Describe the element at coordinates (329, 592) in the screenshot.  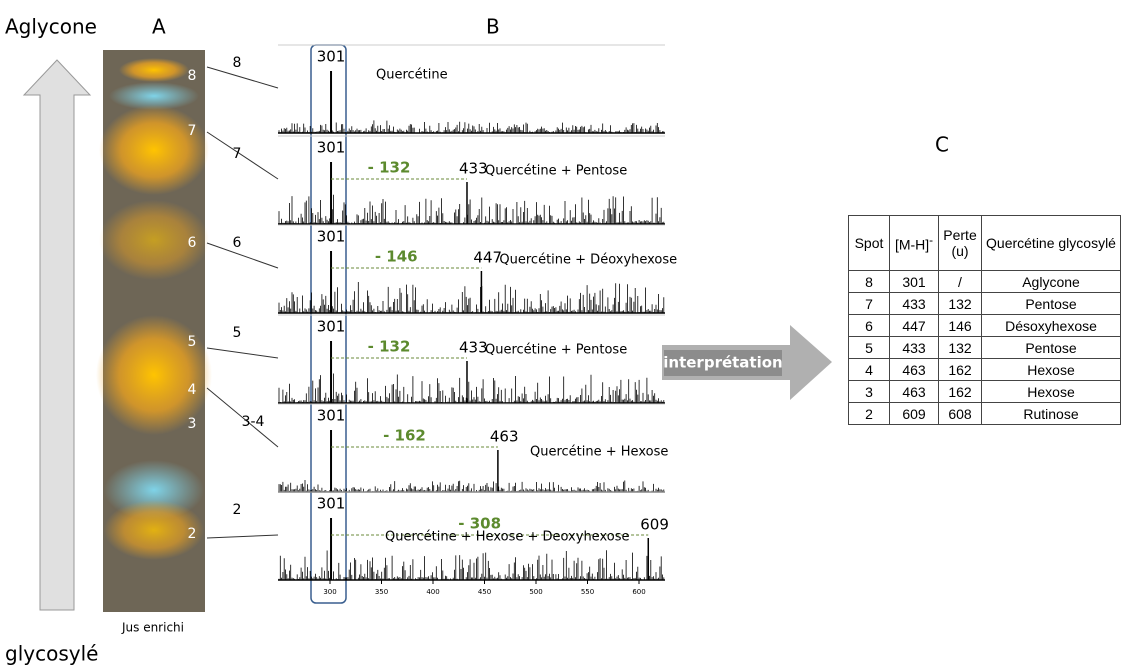
I see `mz-tick-label: 300` at that location.